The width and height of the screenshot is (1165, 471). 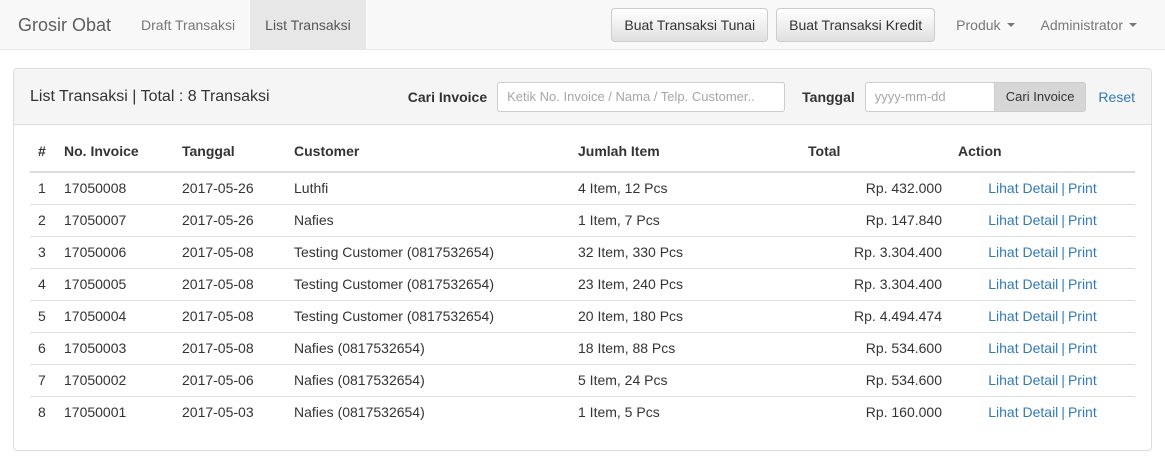 I want to click on cell-tanggal: 2017-05-06, so click(x=230, y=380).